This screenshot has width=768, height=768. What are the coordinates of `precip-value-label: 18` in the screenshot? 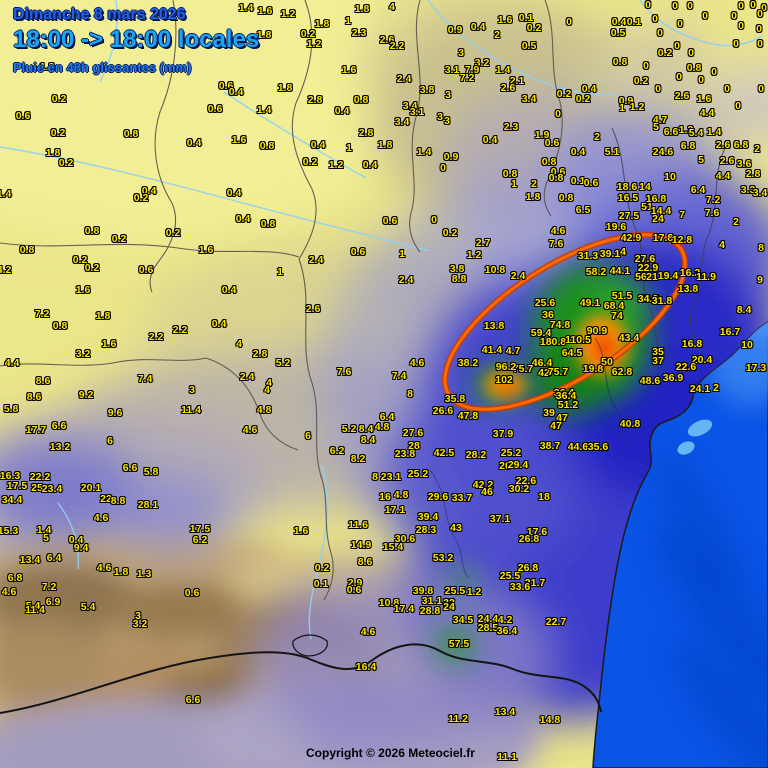 It's located at (544, 496).